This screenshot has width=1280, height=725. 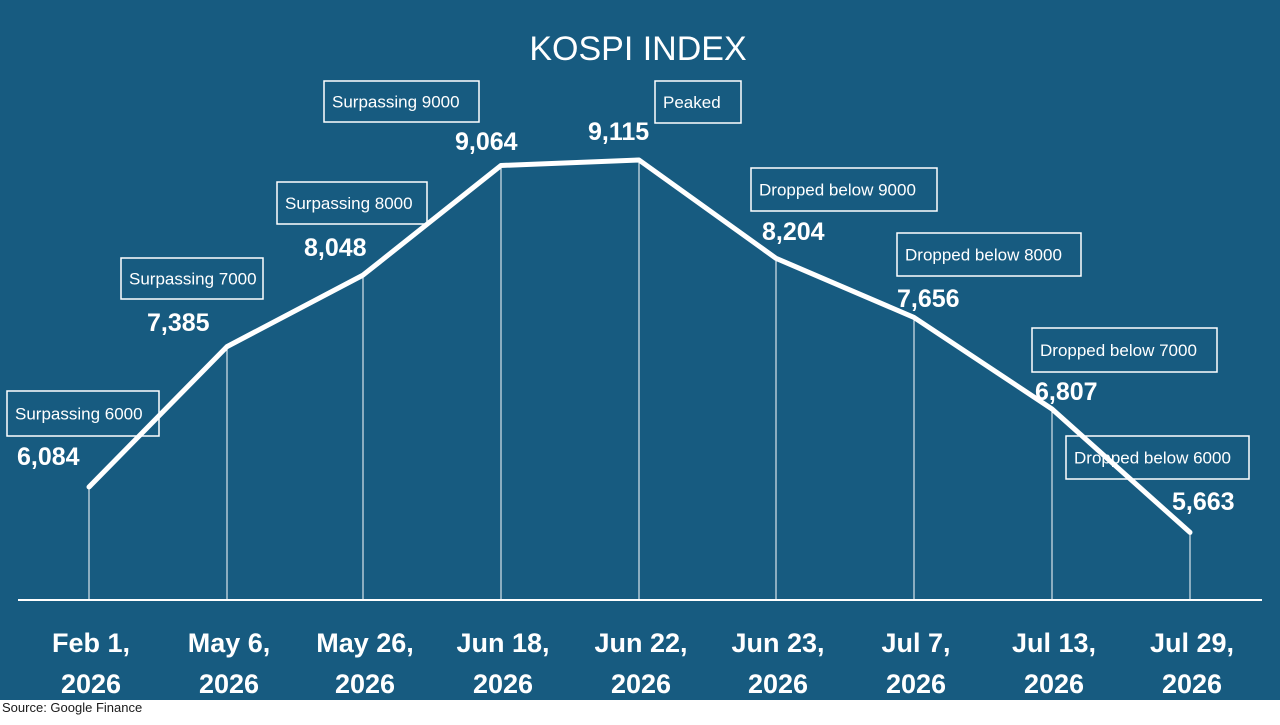 What do you see at coordinates (1054, 643) in the screenshot?
I see `x-tick-label-7-line1: Jul 13,` at bounding box center [1054, 643].